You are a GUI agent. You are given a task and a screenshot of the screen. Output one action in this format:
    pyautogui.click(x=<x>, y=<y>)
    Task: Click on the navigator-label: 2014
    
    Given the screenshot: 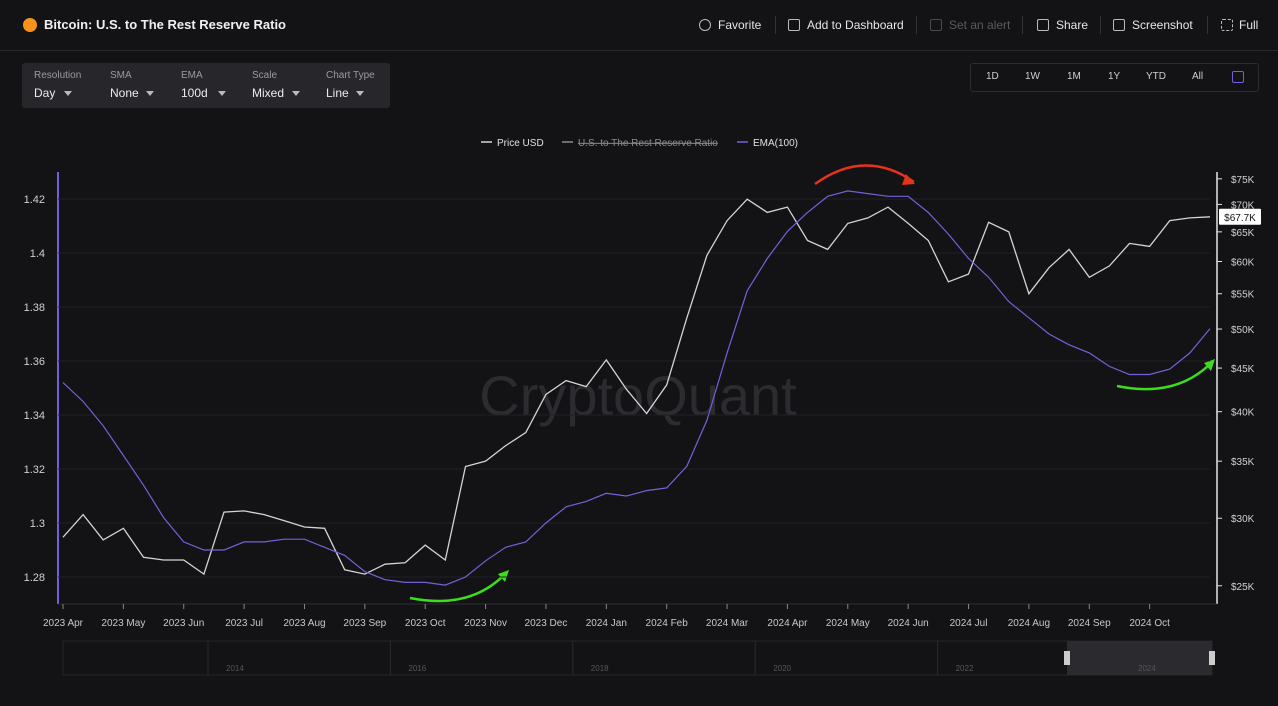 What is the action you would take?
    pyautogui.click(x=235, y=668)
    